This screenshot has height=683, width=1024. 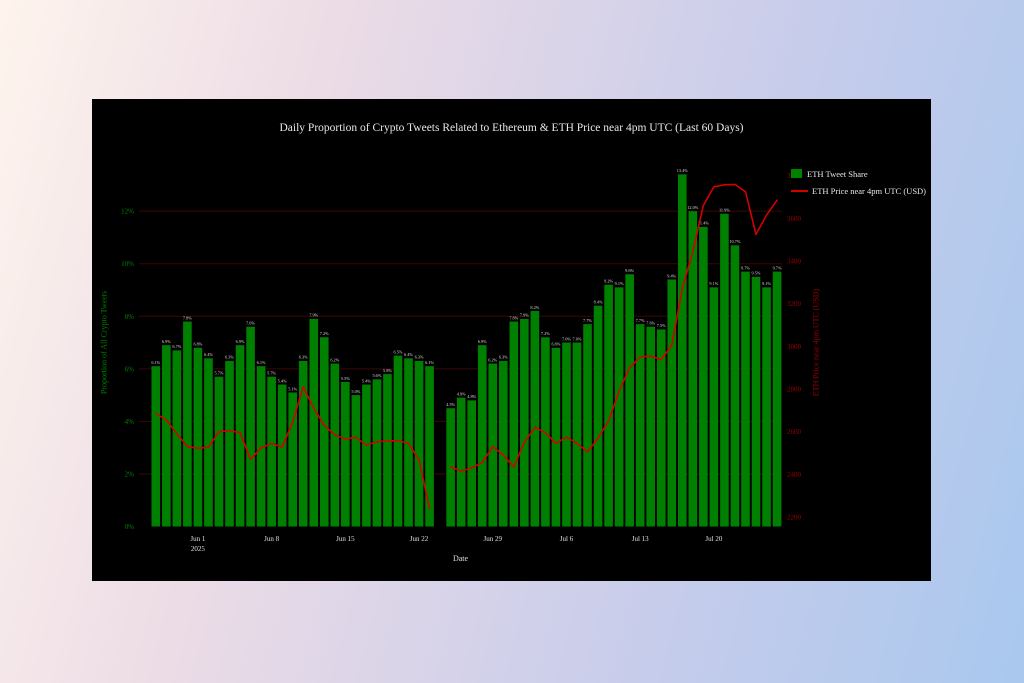 I want to click on y-left-tick-label: 8%, so click(x=130, y=317).